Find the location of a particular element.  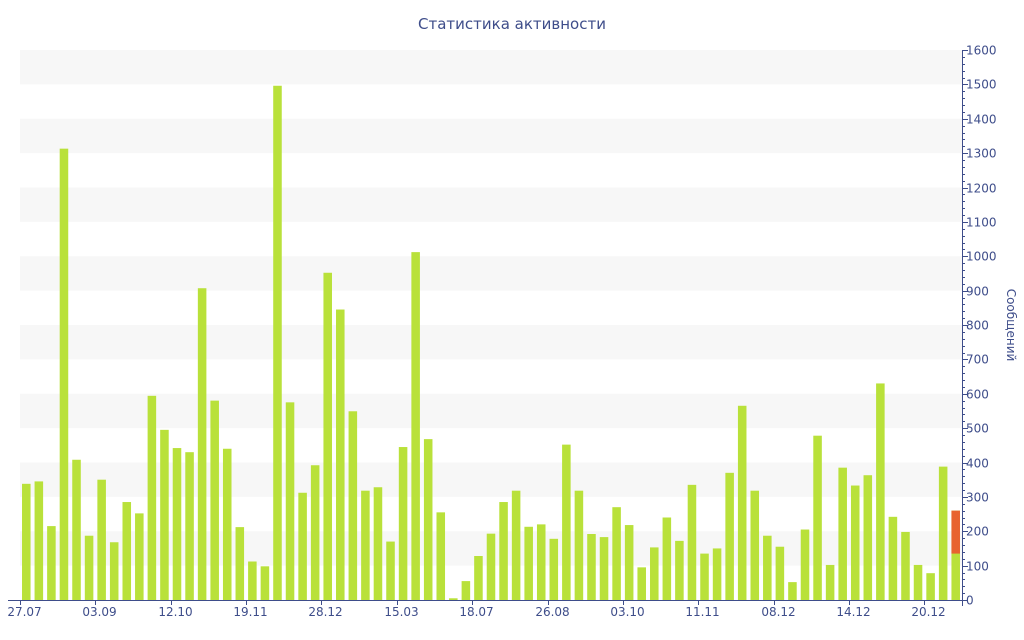

x-tick-label: 18.07 is located at coordinates (476, 612).